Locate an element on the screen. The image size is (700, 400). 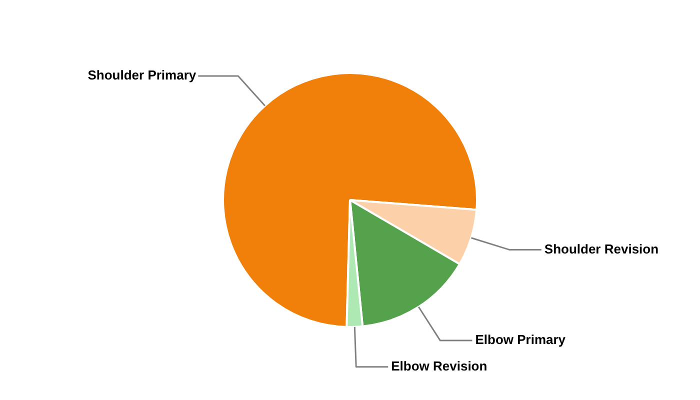
slice-label: Shoulder Revision is located at coordinates (601, 248).